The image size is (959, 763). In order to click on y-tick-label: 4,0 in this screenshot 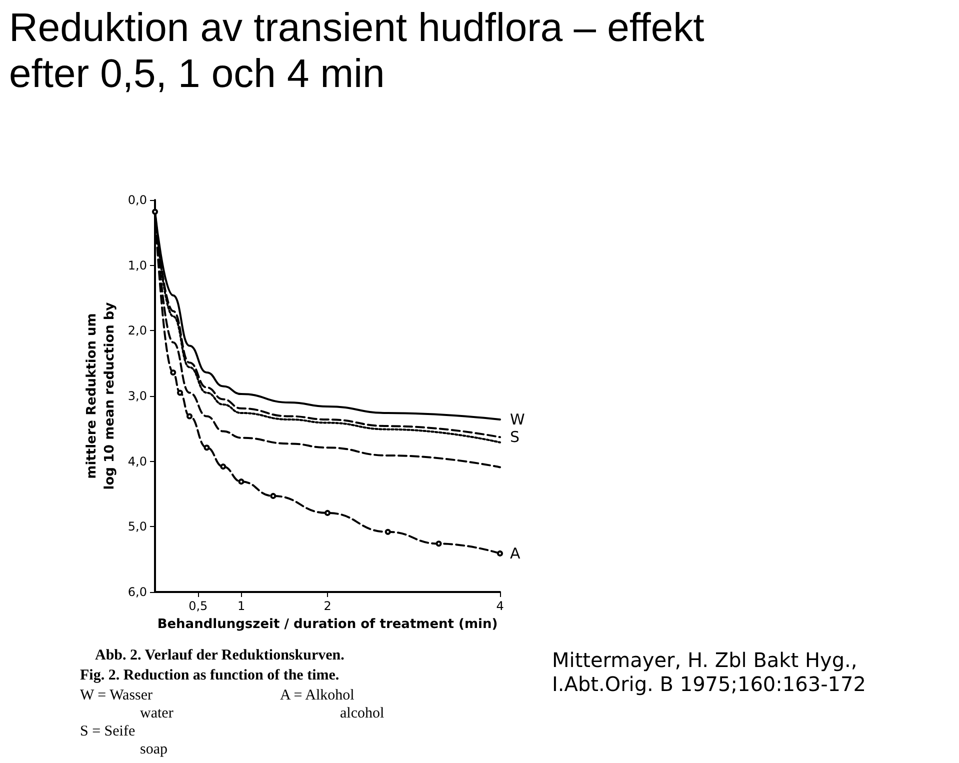, I will do `click(137, 461)`.